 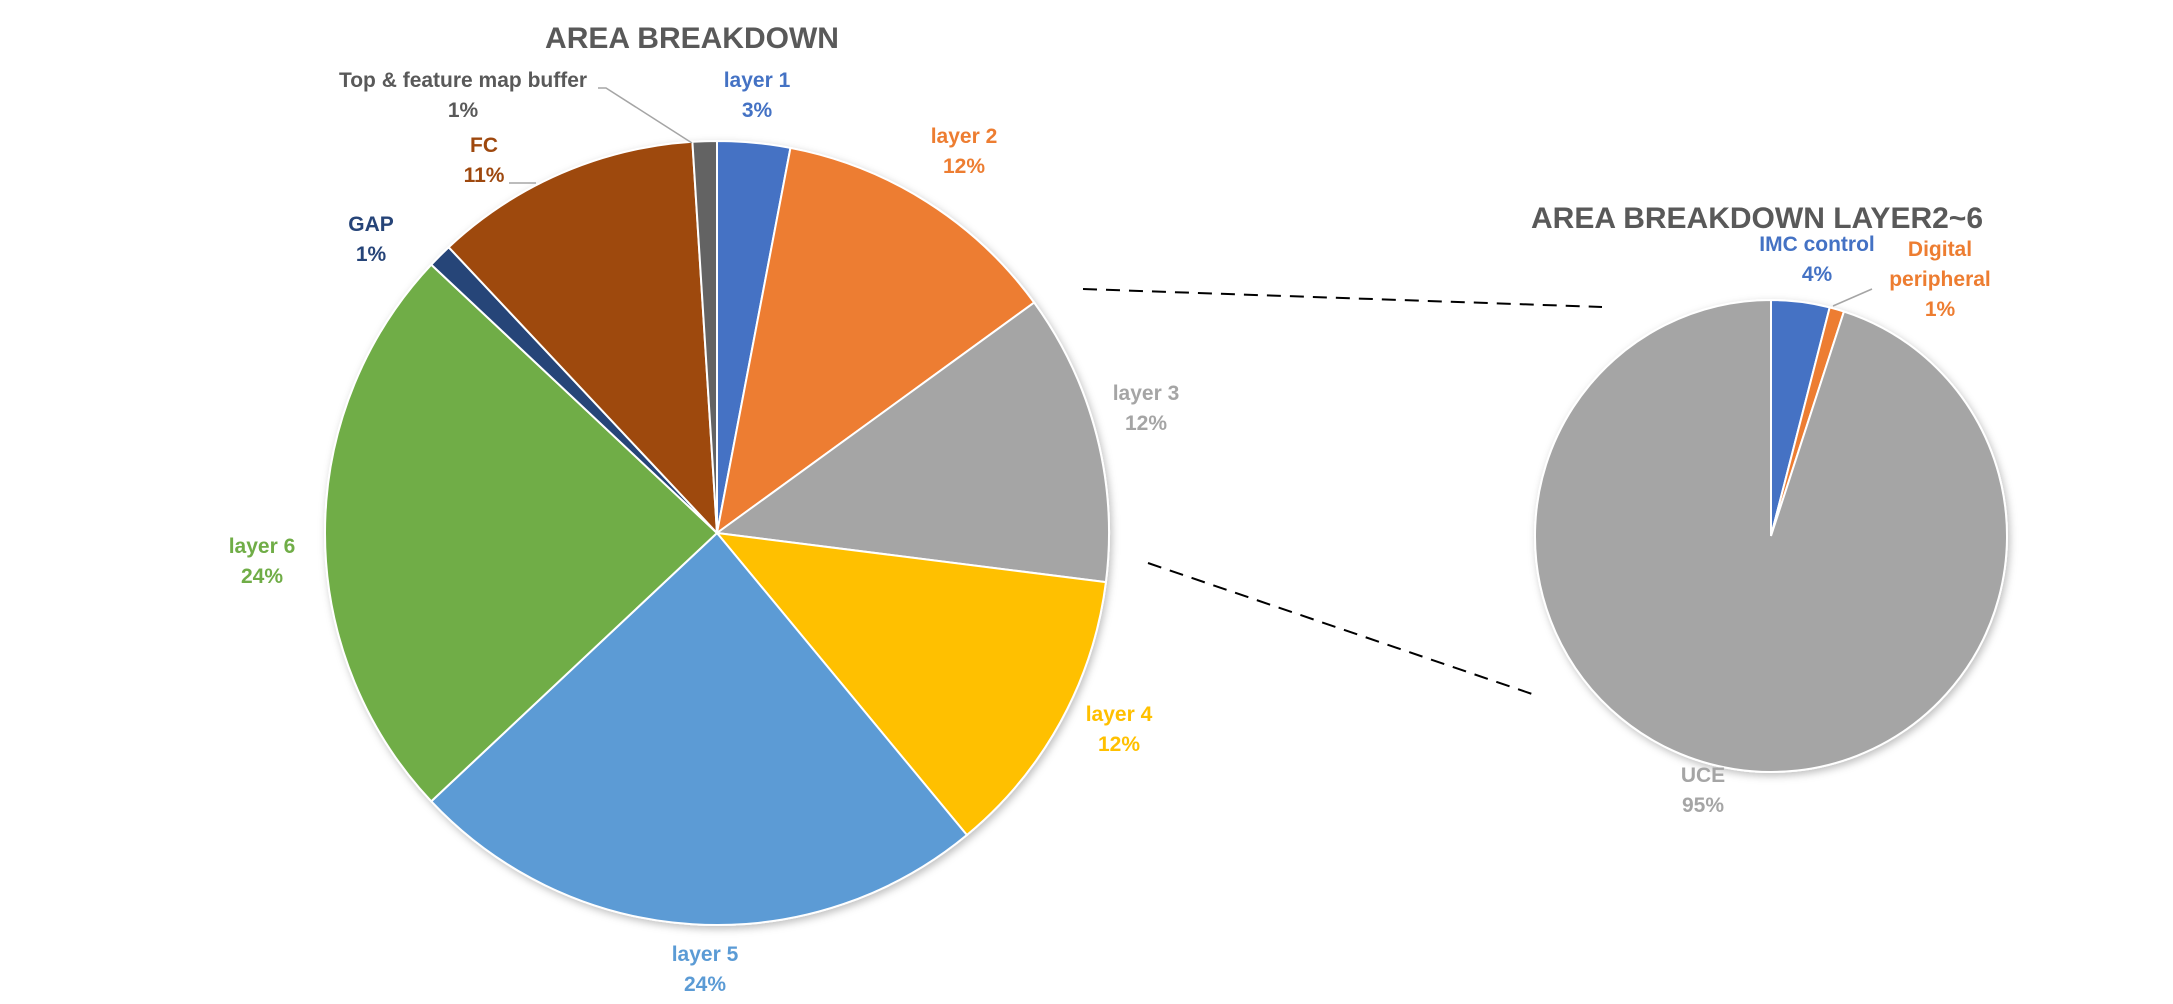 What do you see at coordinates (484, 160) in the screenshot?
I see `data-label-fc: FC 11%` at bounding box center [484, 160].